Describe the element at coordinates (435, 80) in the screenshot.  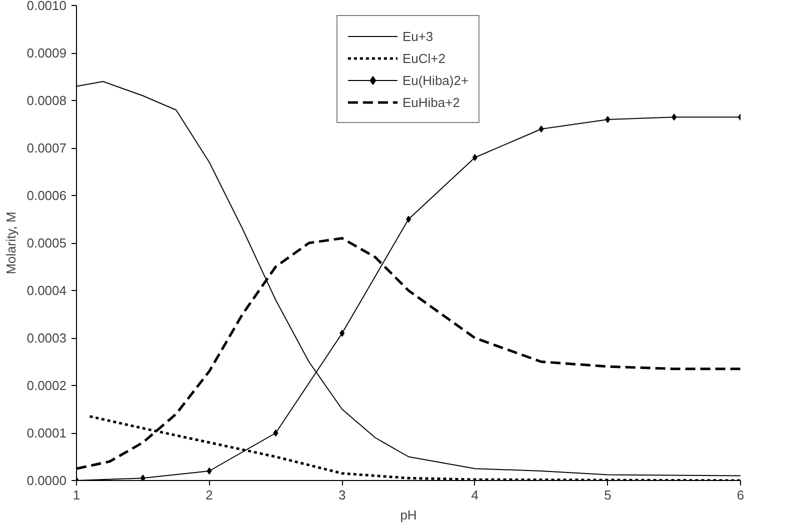
I see `legend-label: Eu(Hiba)2+` at that location.